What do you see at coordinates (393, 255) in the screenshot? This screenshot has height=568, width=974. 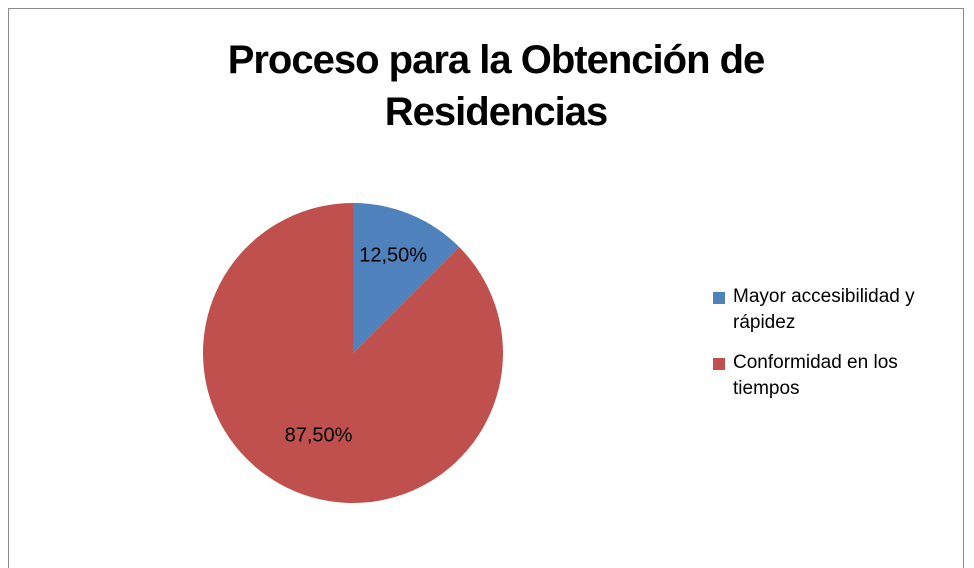 I see `data-label: 12,50%` at bounding box center [393, 255].